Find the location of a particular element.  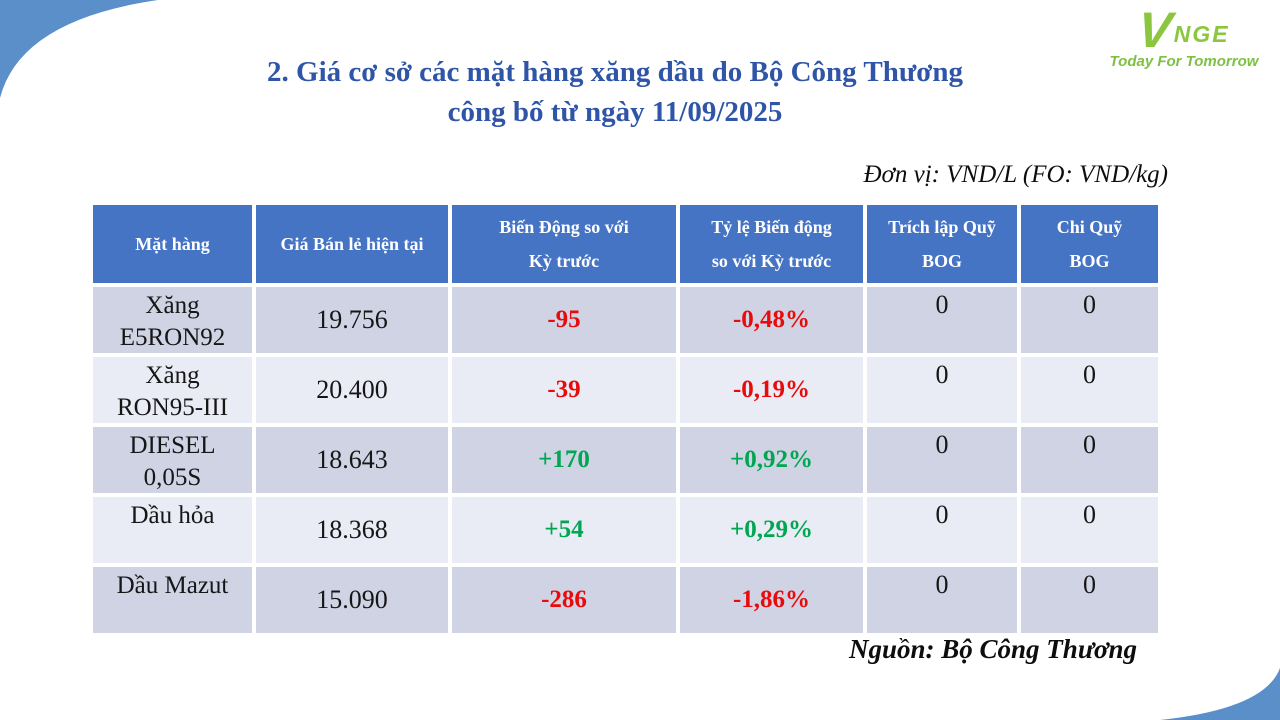

header-line: so với Kỳ trước is located at coordinates (771, 261).